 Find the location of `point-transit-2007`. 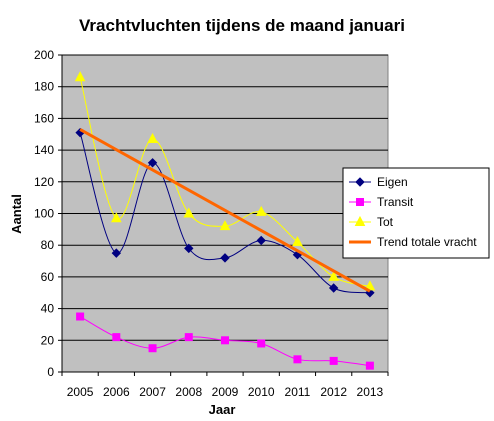

point-transit-2007 is located at coordinates (152, 348).